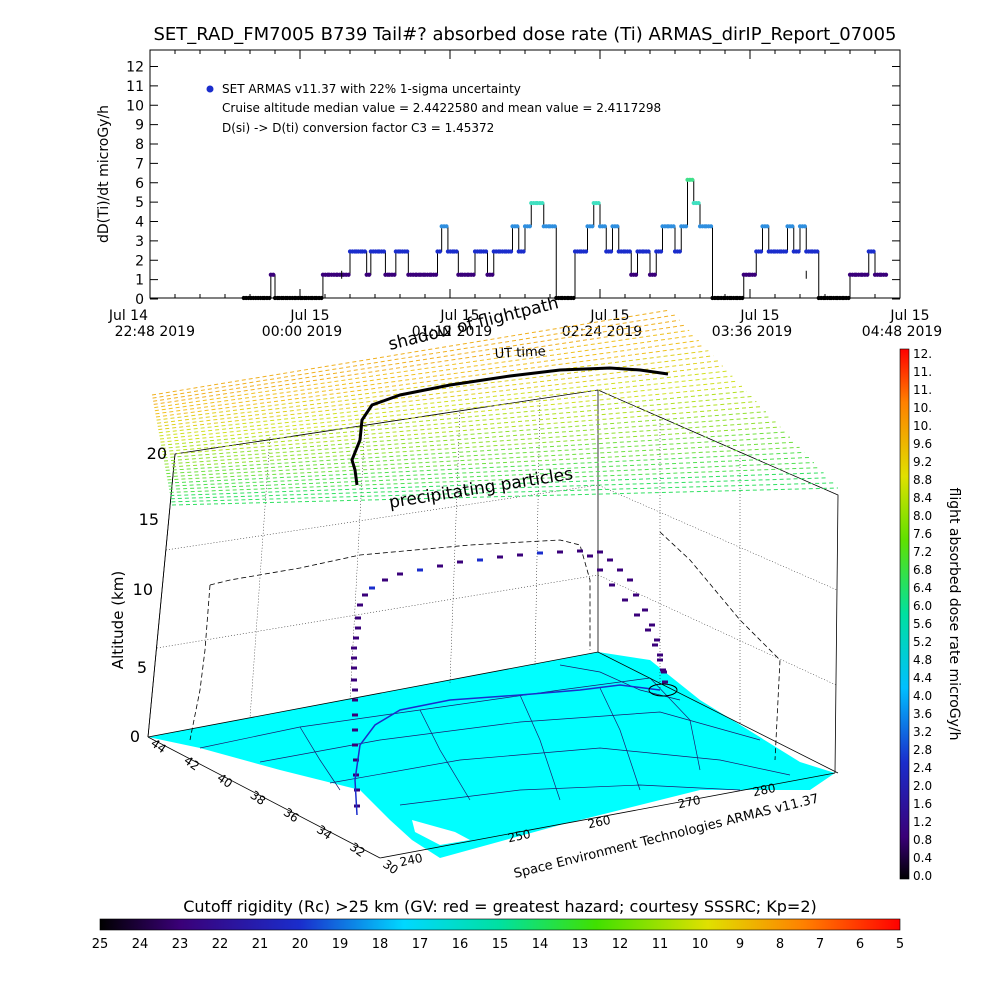  I want to click on dose-colorbar-tick-label: 3.2, so click(922, 732).